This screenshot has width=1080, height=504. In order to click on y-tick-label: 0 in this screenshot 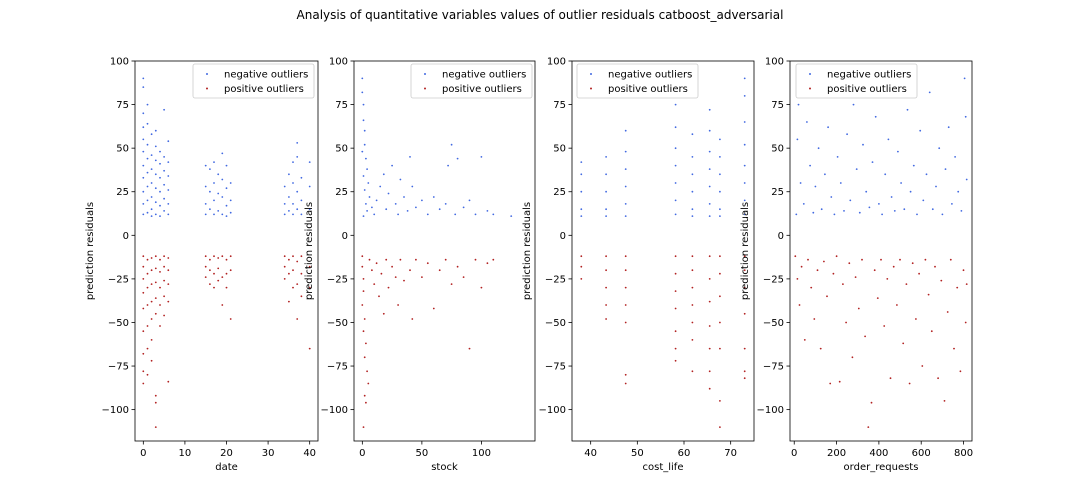, I will do `click(345, 236)`.